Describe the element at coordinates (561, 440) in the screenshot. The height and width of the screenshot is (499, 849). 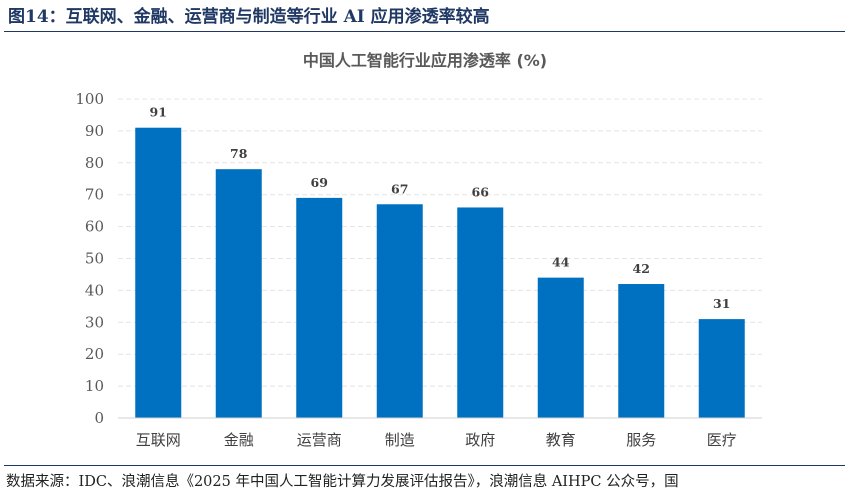
I see `x-tick-label: 教育` at that location.